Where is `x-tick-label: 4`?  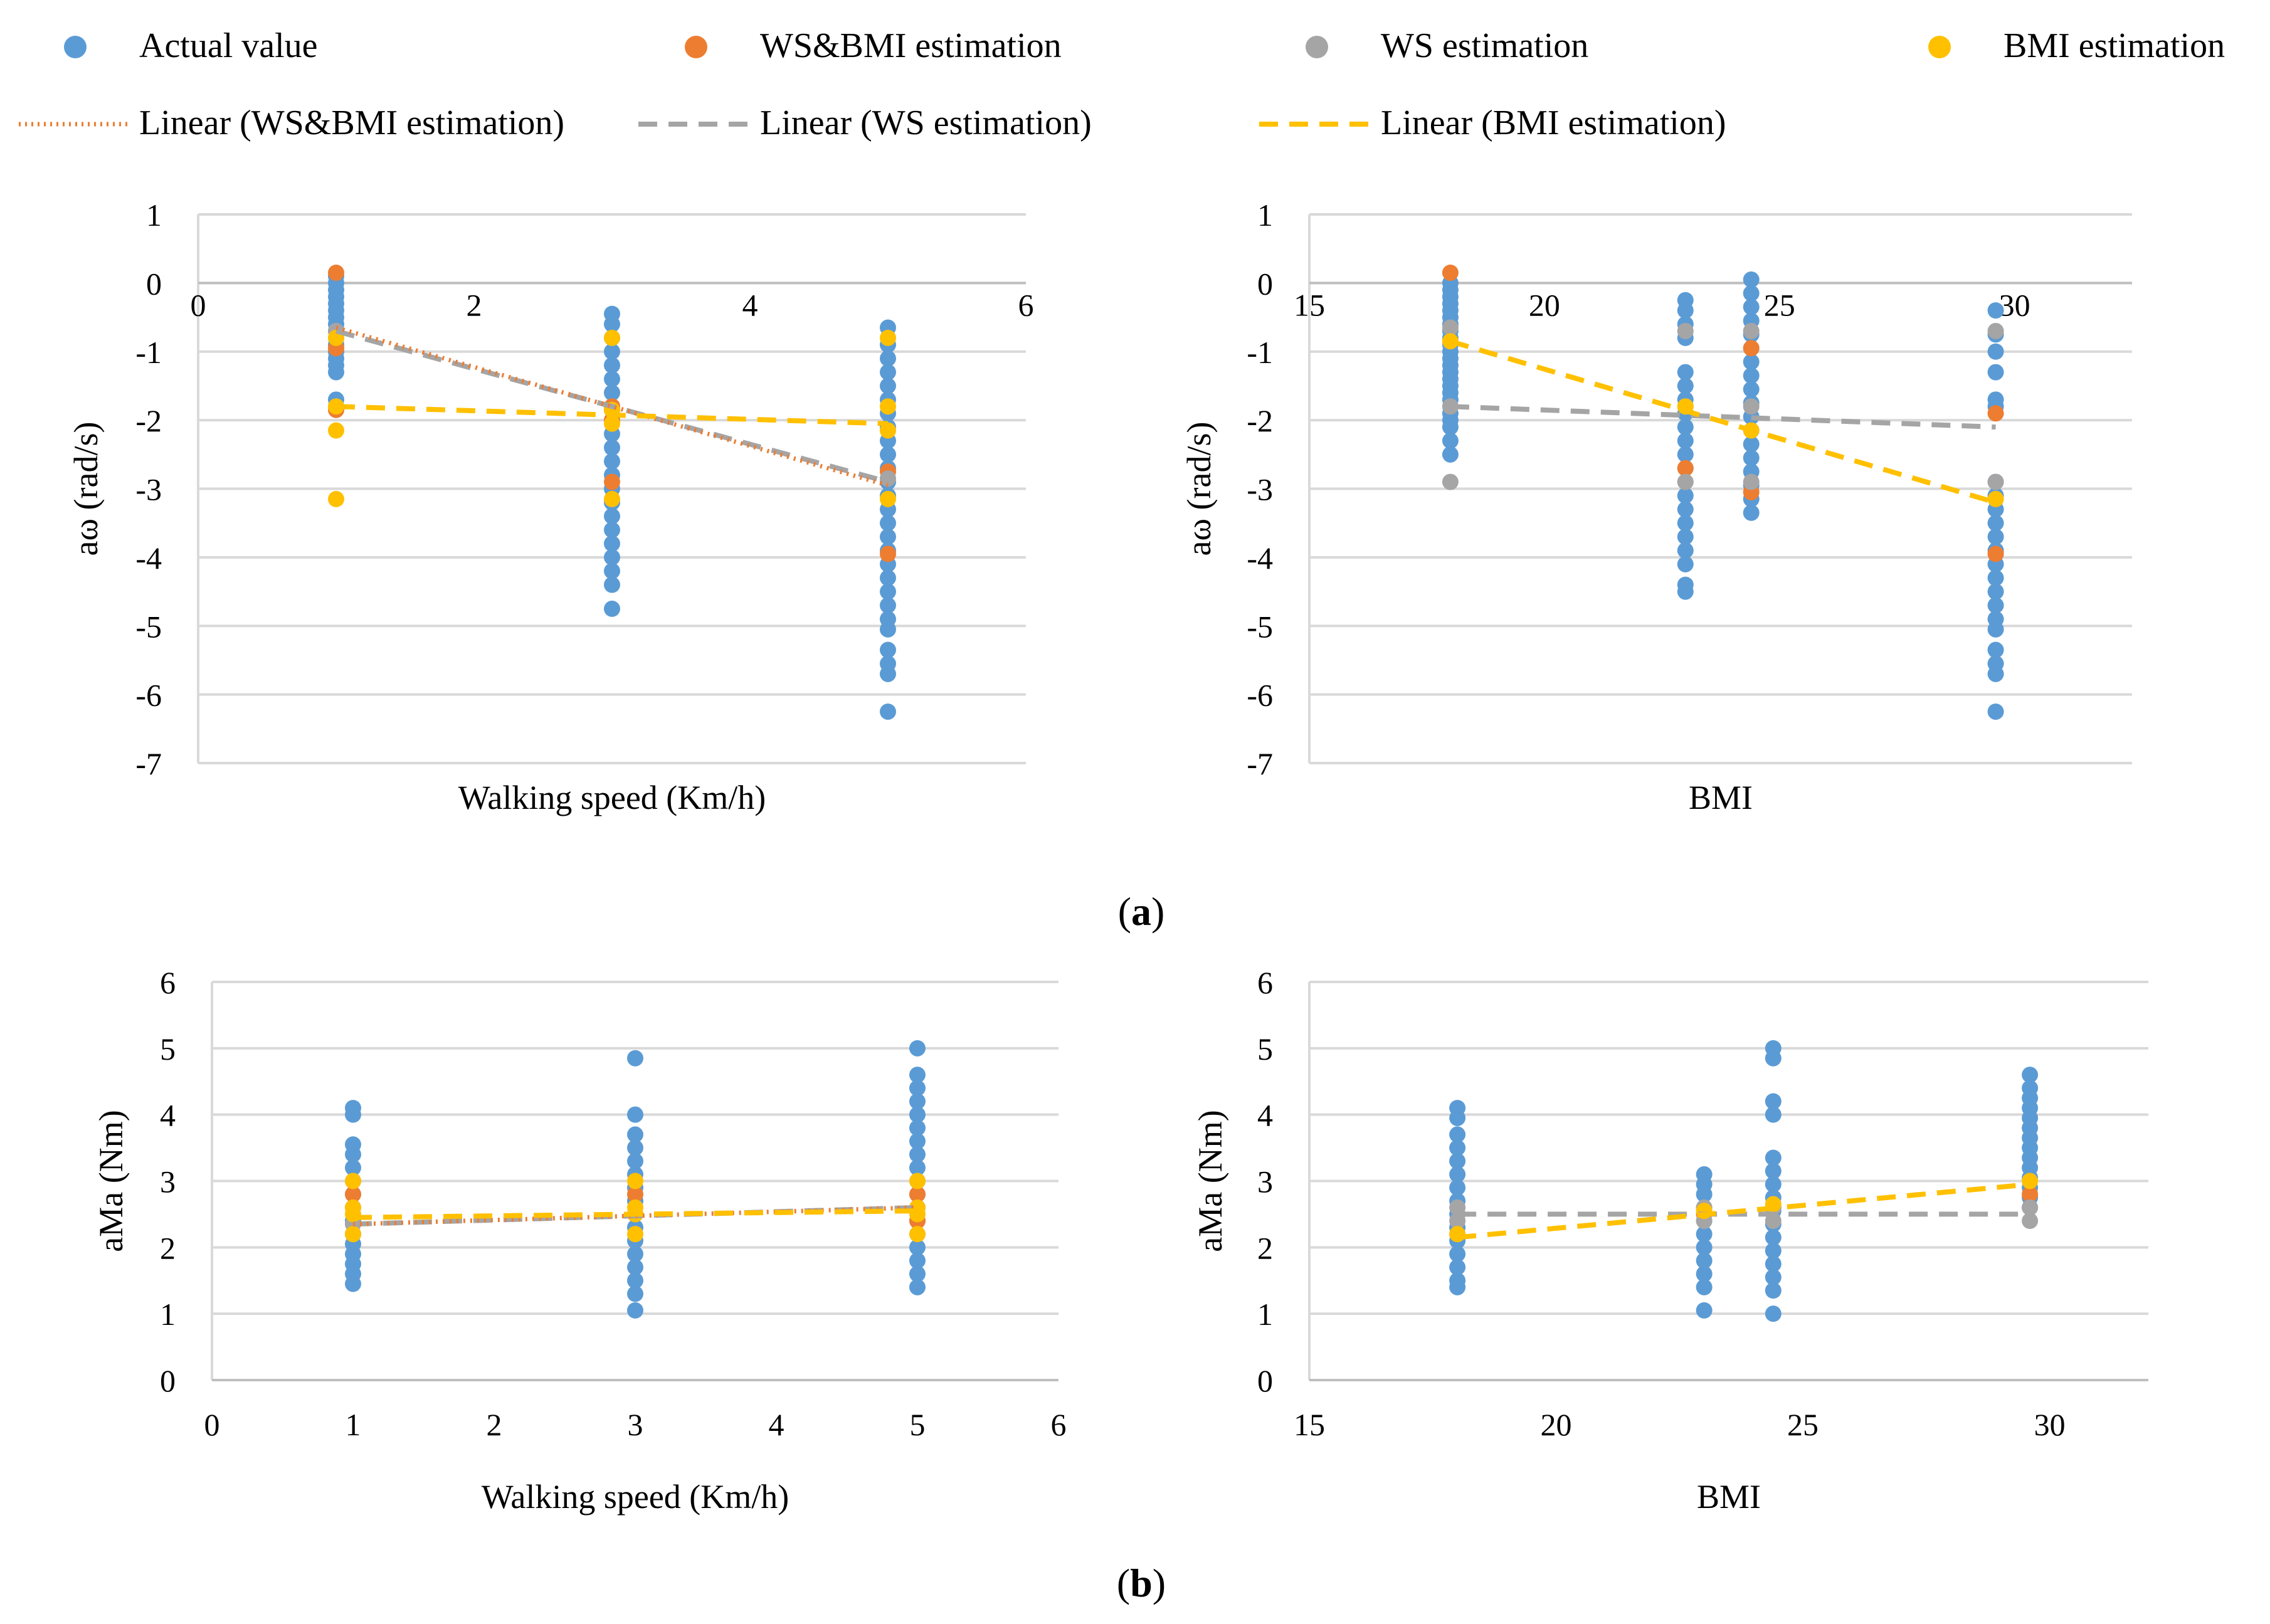
x-tick-label: 4 is located at coordinates (776, 1424).